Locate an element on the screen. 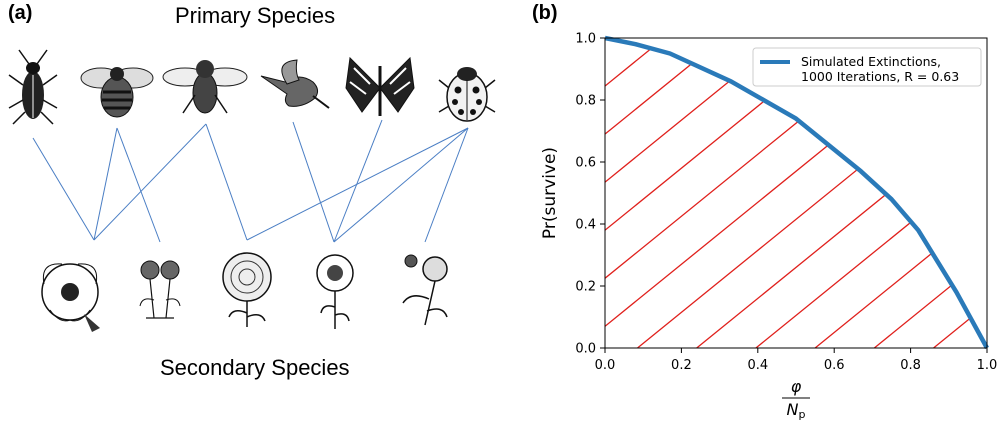 The height and width of the screenshot is (425, 1000). y-tick-label: 0.0 is located at coordinates (585, 349).